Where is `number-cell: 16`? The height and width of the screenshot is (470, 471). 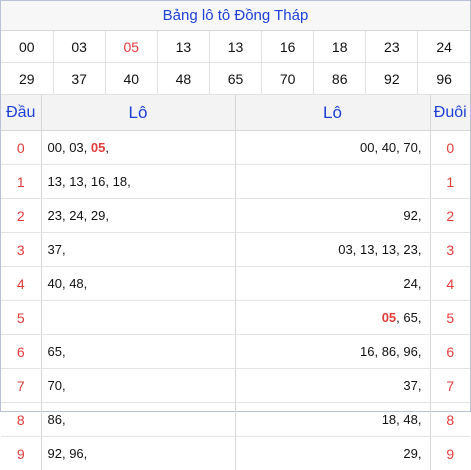
number-cell: 16 is located at coordinates (288, 47).